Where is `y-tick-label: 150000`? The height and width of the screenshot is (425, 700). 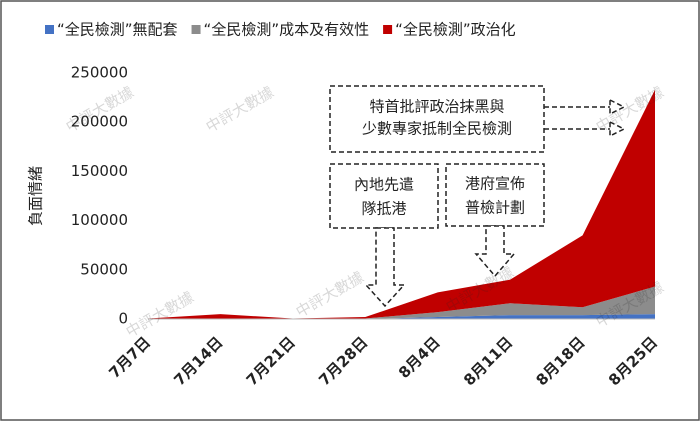
y-tick-label: 150000 is located at coordinates (99, 171).